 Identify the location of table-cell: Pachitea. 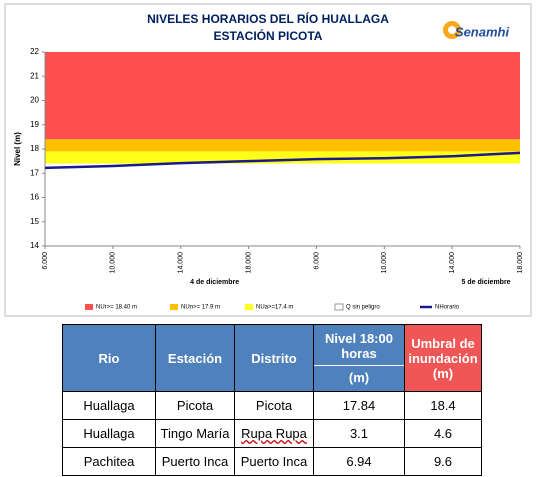
(109, 461).